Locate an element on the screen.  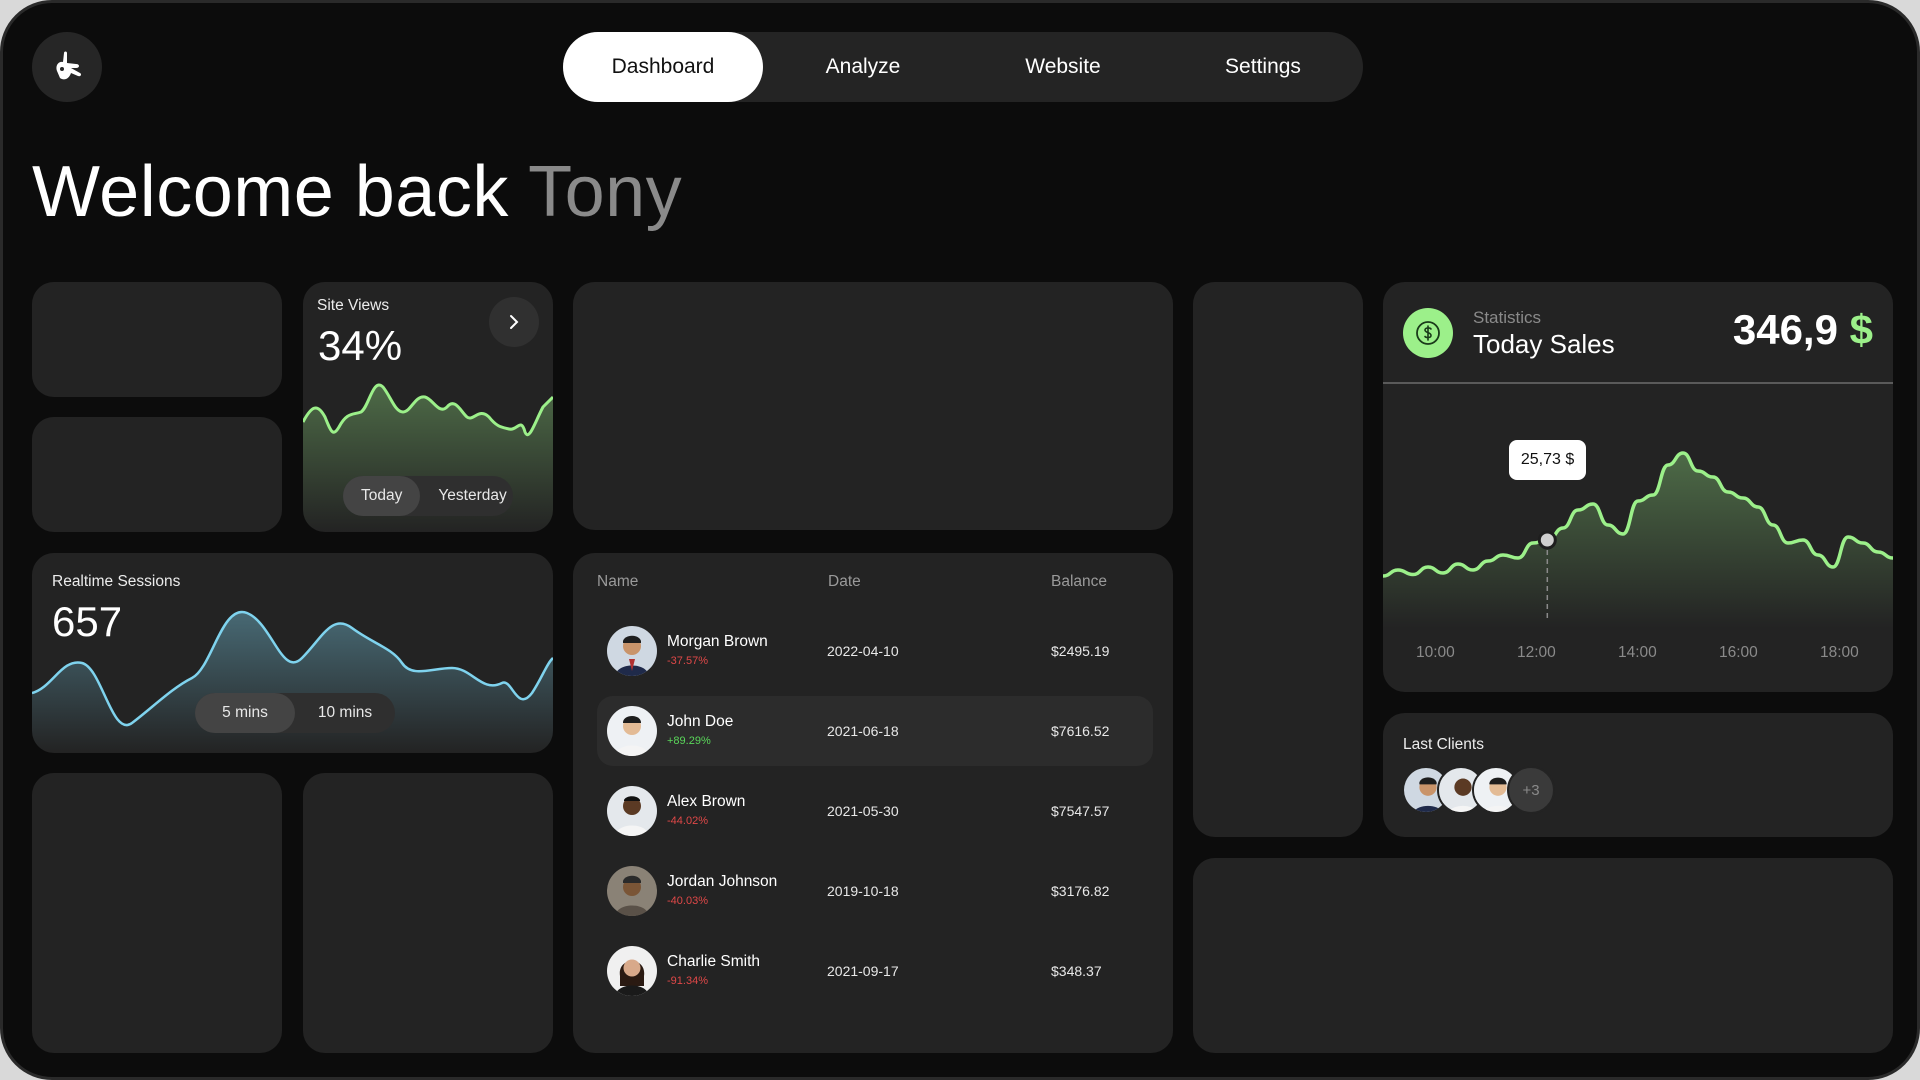
table-row: John Doe +89.29% 2021-06-18 $7616.52 is located at coordinates (875, 731).